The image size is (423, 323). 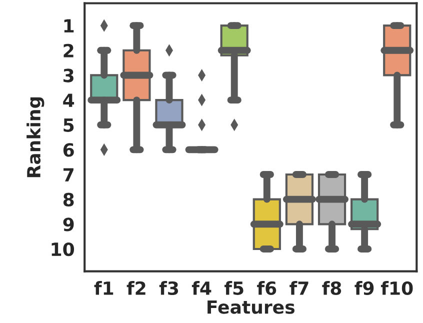 I want to click on x-tick-label: f5, so click(x=234, y=288).